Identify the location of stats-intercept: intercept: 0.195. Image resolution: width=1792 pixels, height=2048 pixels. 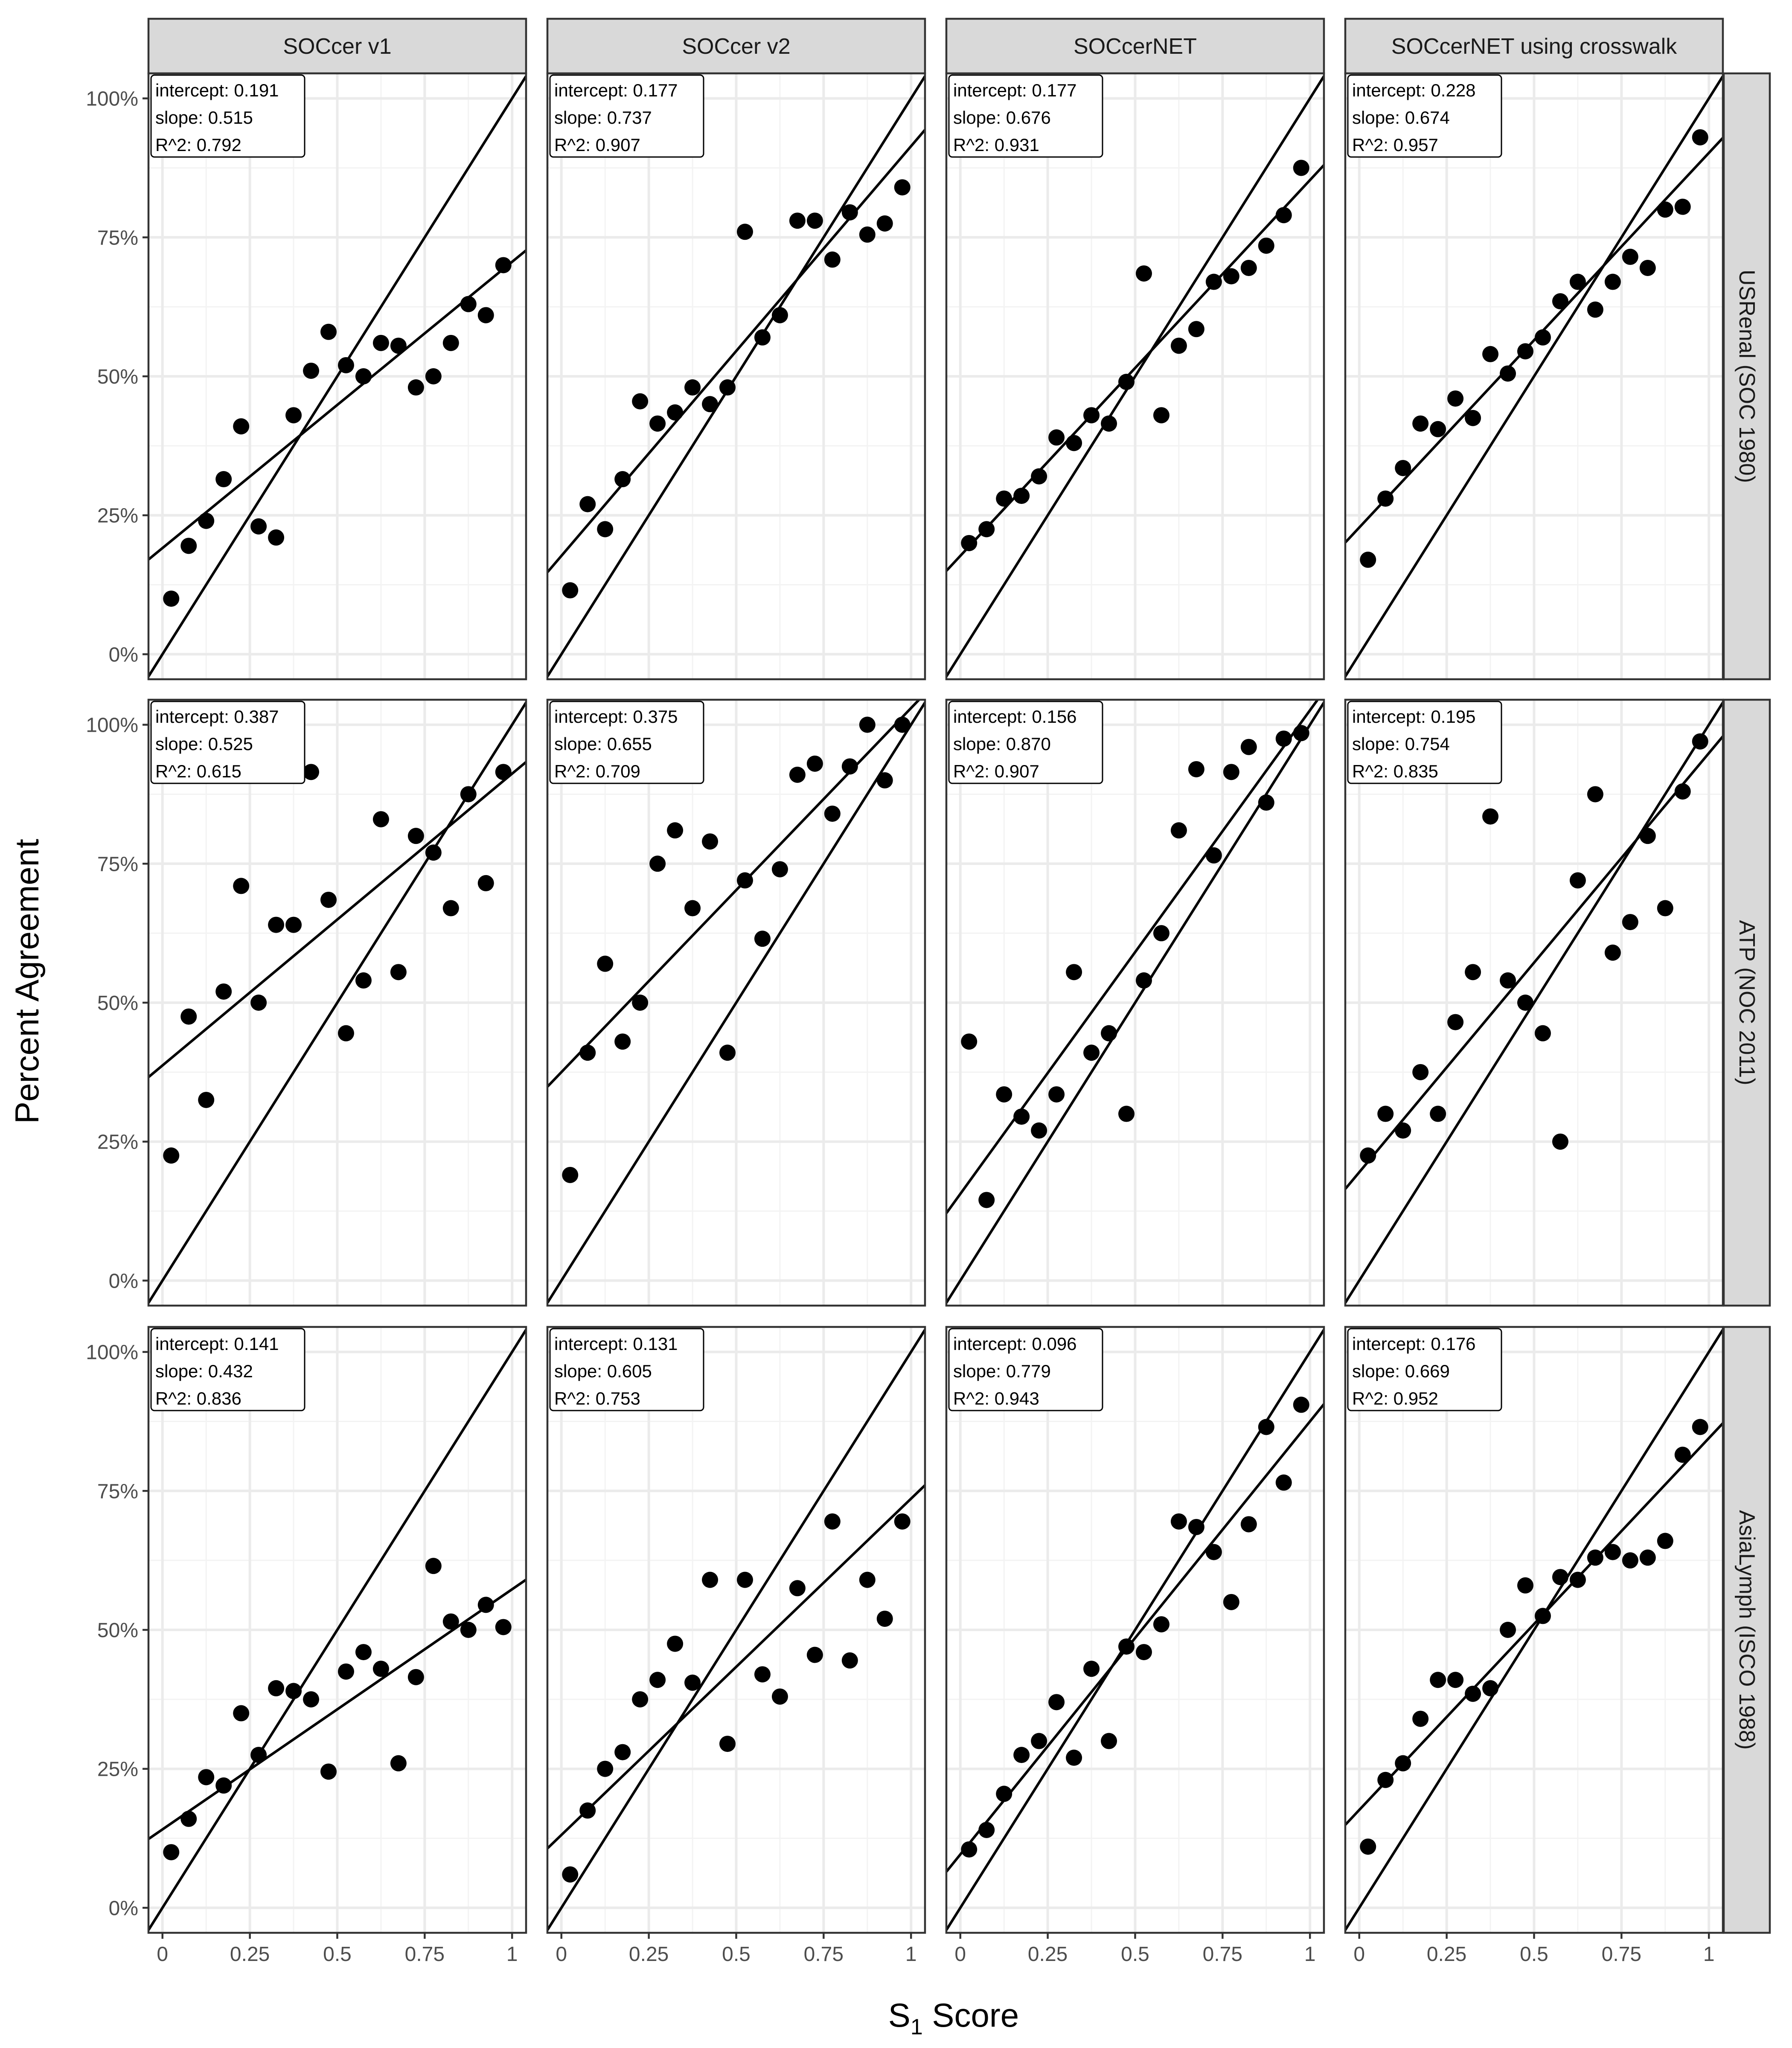
(1414, 717).